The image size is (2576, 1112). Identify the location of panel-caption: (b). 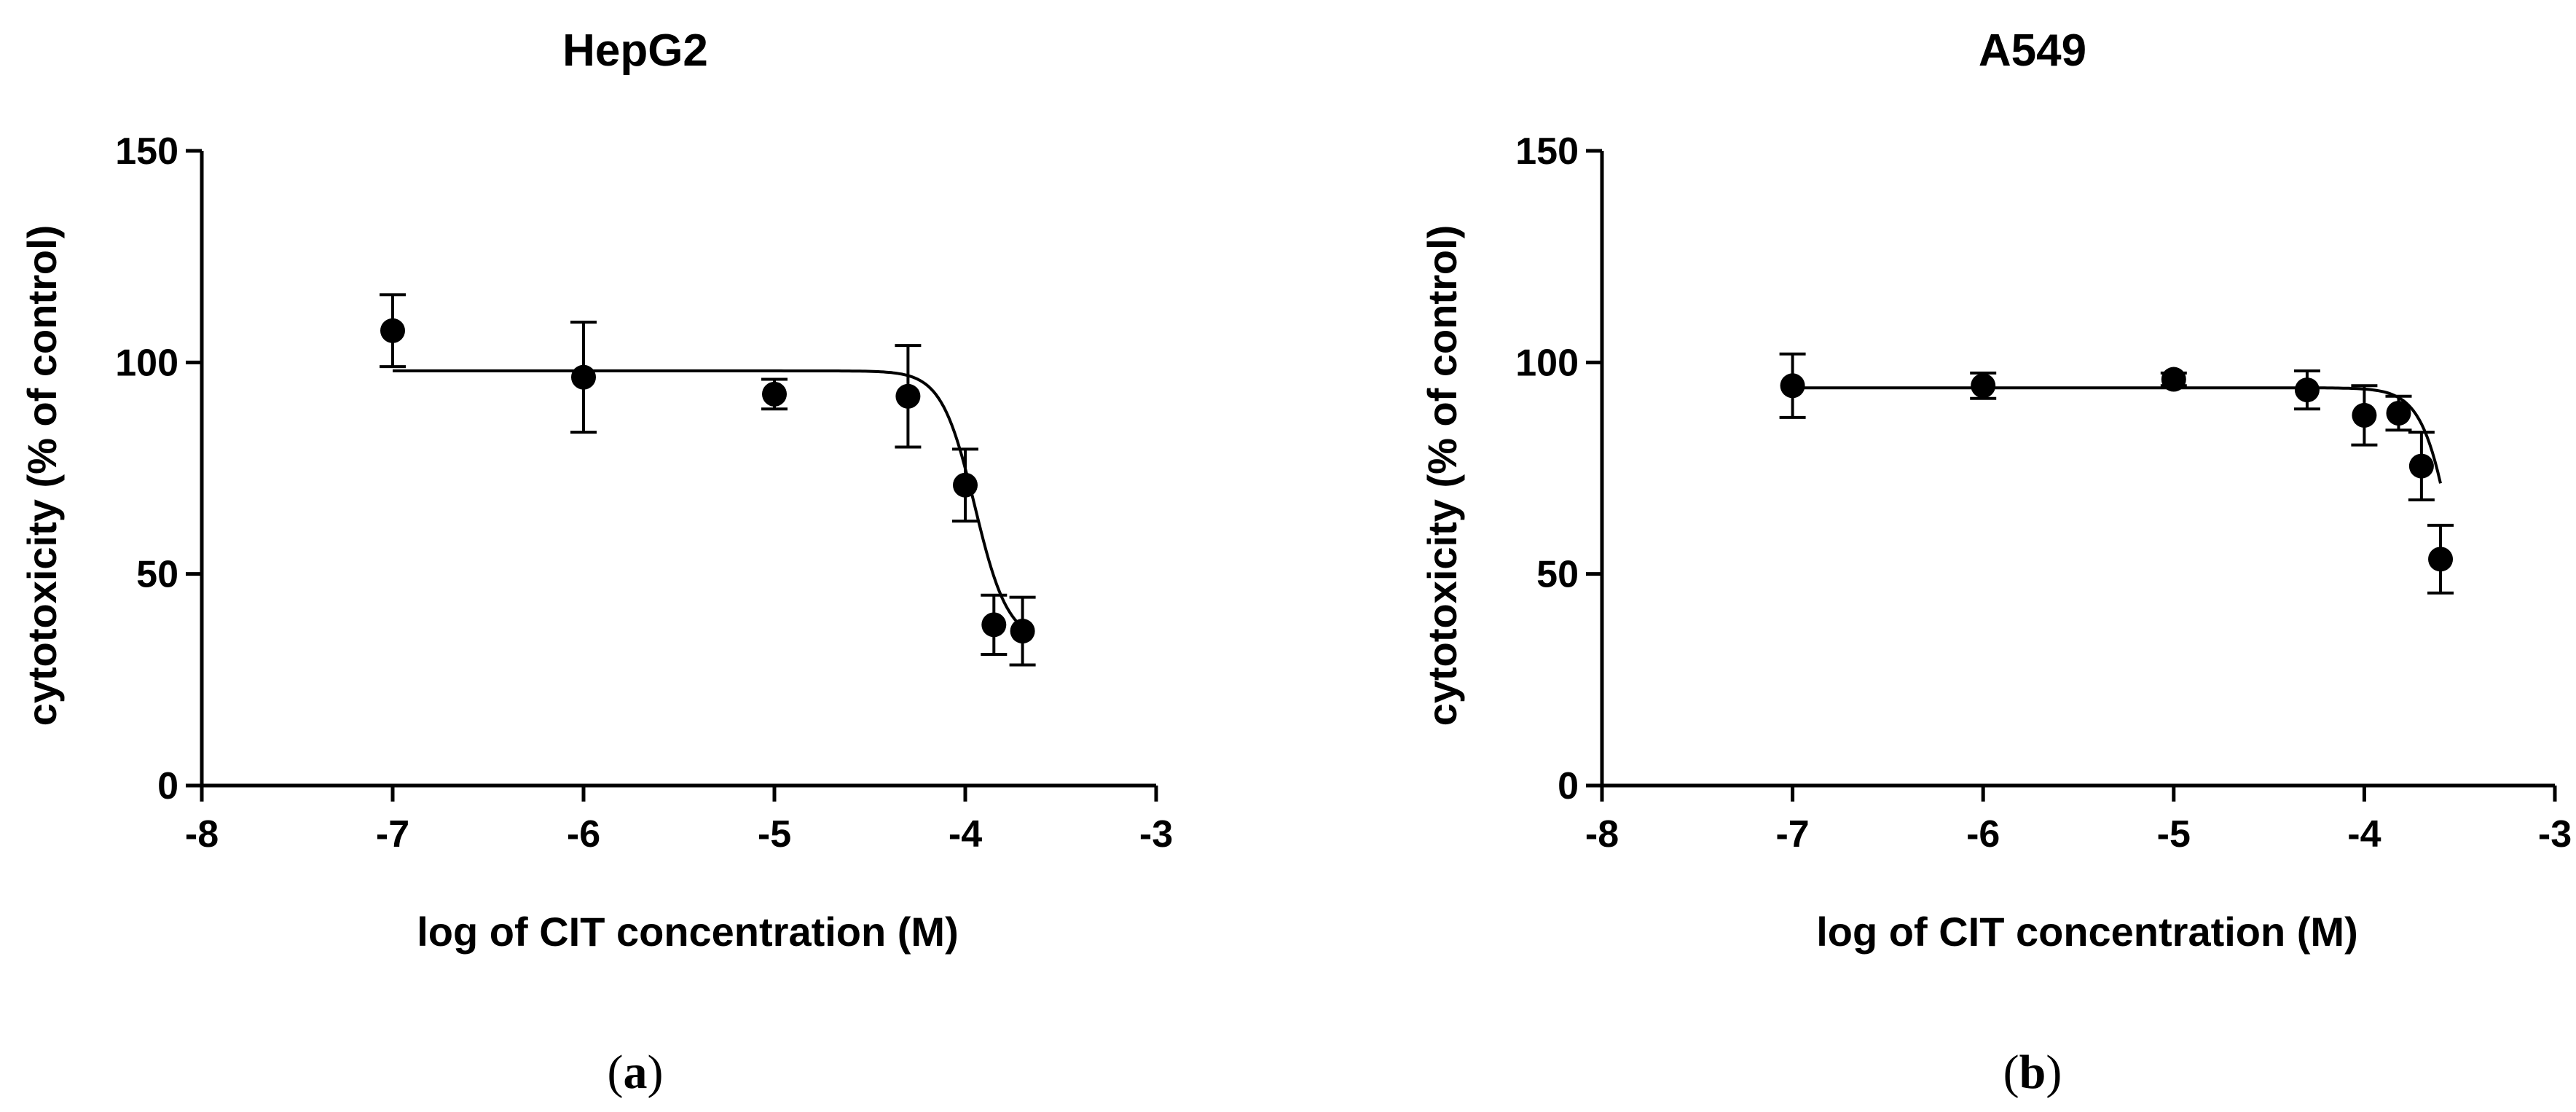
(2032, 1072).